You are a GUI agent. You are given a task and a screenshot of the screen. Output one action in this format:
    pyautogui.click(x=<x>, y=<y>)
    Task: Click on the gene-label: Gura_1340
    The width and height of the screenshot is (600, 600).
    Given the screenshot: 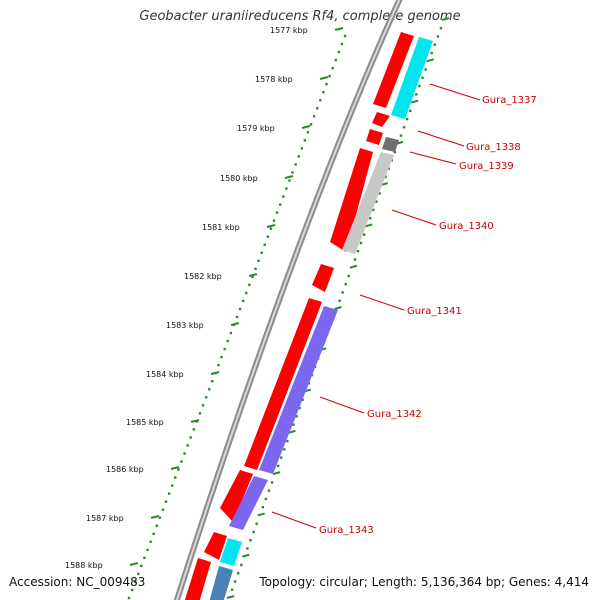 What is the action you would take?
    pyautogui.click(x=466, y=226)
    